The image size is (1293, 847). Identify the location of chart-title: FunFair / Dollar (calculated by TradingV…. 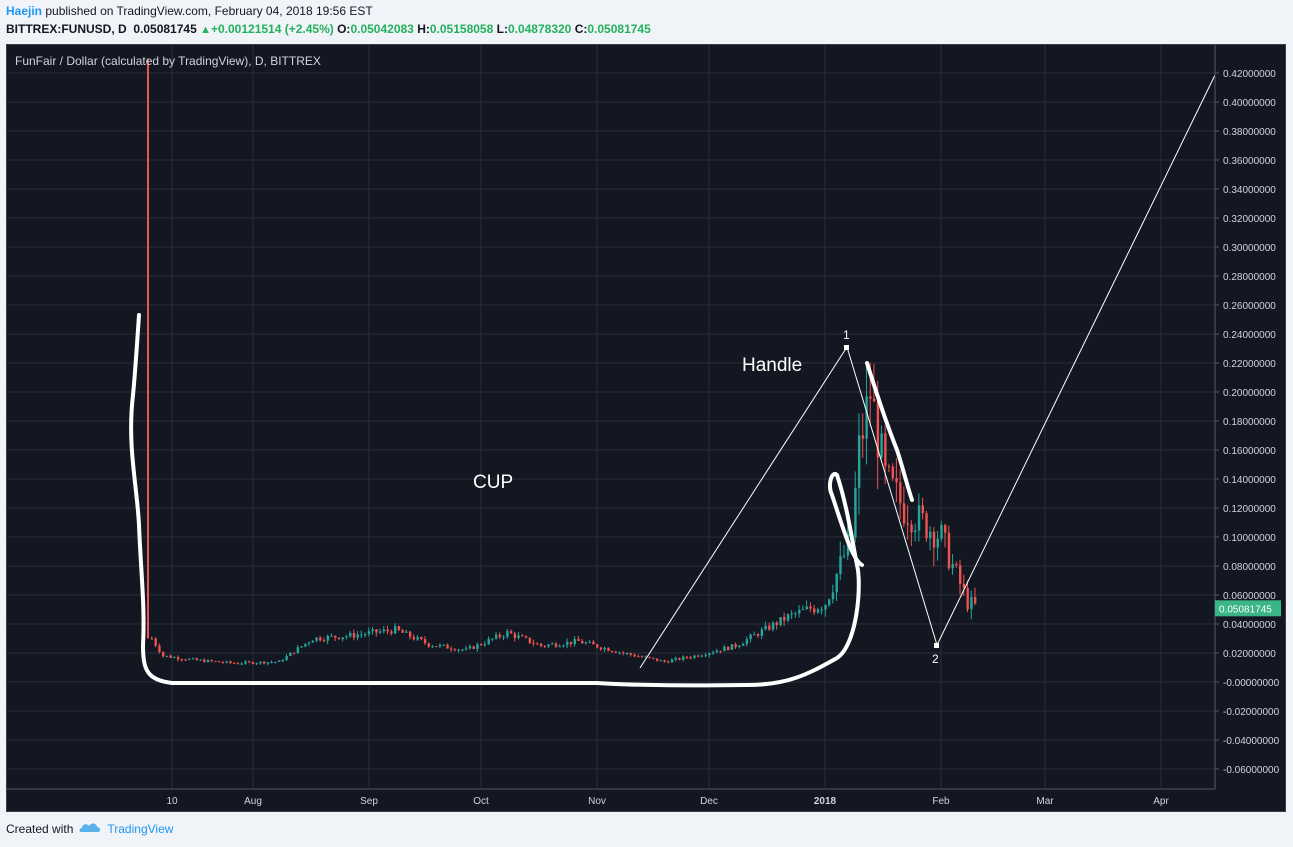
(168, 61).